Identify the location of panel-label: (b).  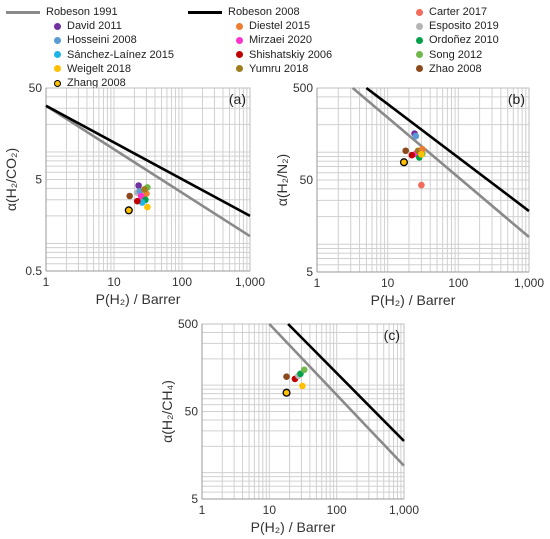
(516, 99).